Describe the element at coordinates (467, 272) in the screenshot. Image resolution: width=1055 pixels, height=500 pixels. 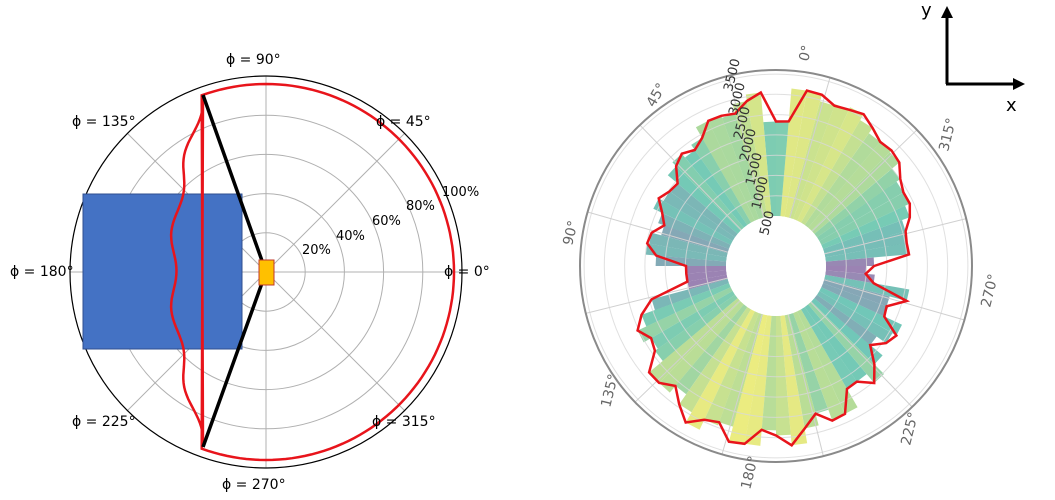
I see `angle-label-0: ϕ = 0°` at that location.